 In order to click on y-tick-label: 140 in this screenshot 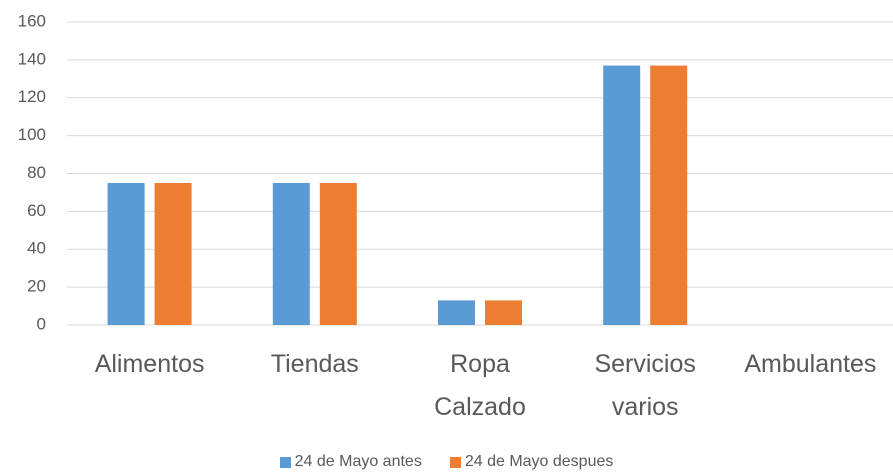, I will do `click(32, 58)`.